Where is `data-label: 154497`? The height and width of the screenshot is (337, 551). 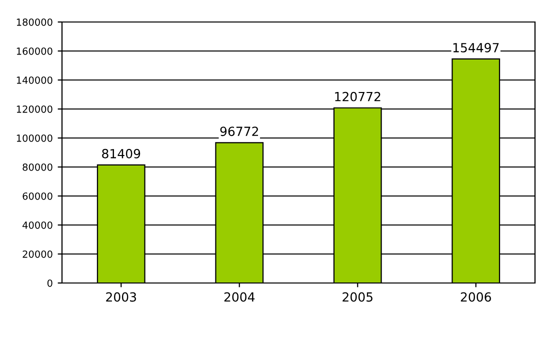 data-label: 154497 is located at coordinates (476, 47).